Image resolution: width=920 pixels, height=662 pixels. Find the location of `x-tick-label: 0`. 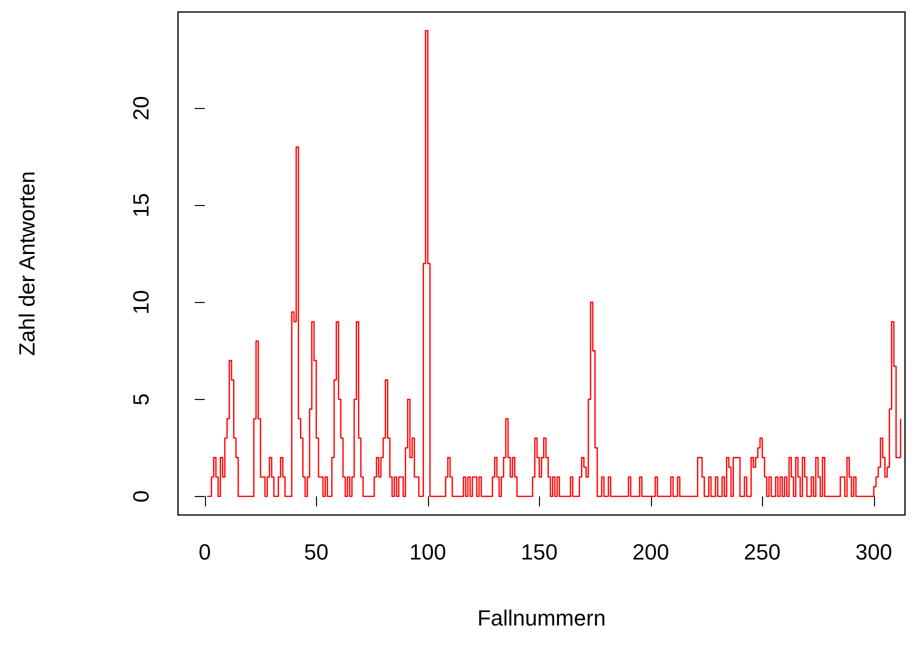

x-tick-label: 0 is located at coordinates (204, 552).